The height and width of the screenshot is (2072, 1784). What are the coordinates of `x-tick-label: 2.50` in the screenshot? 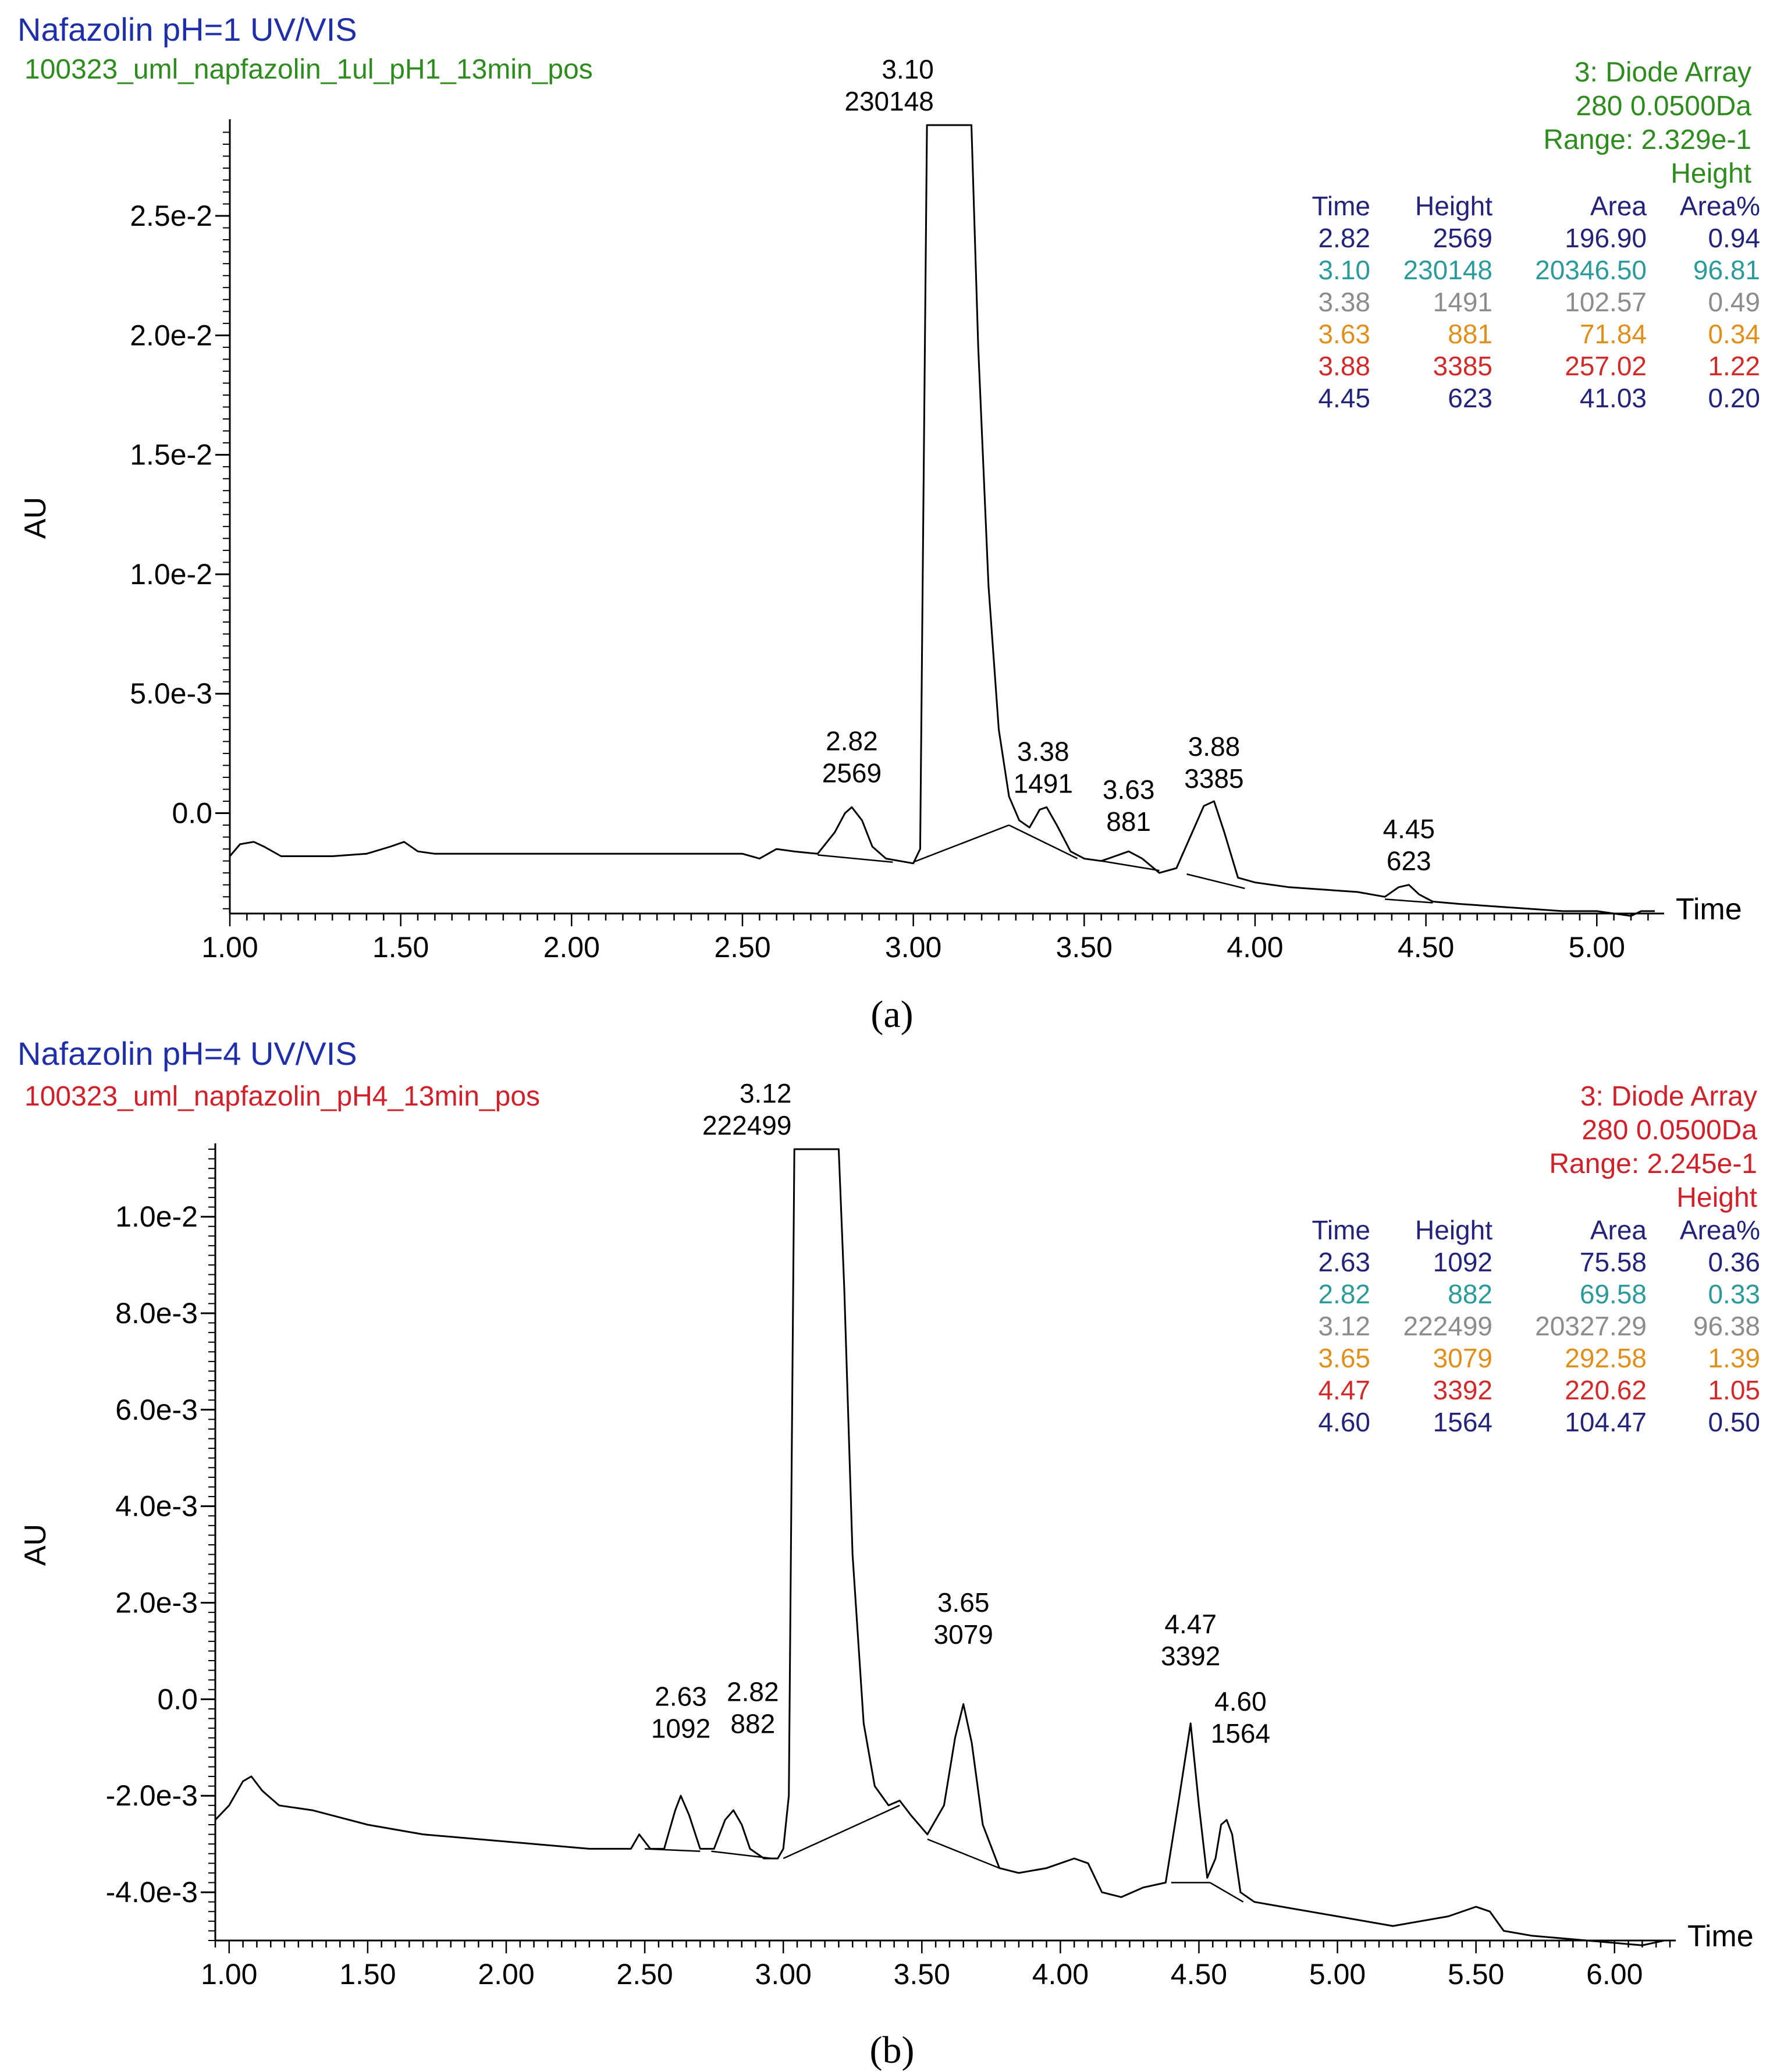 It's located at (644, 1974).